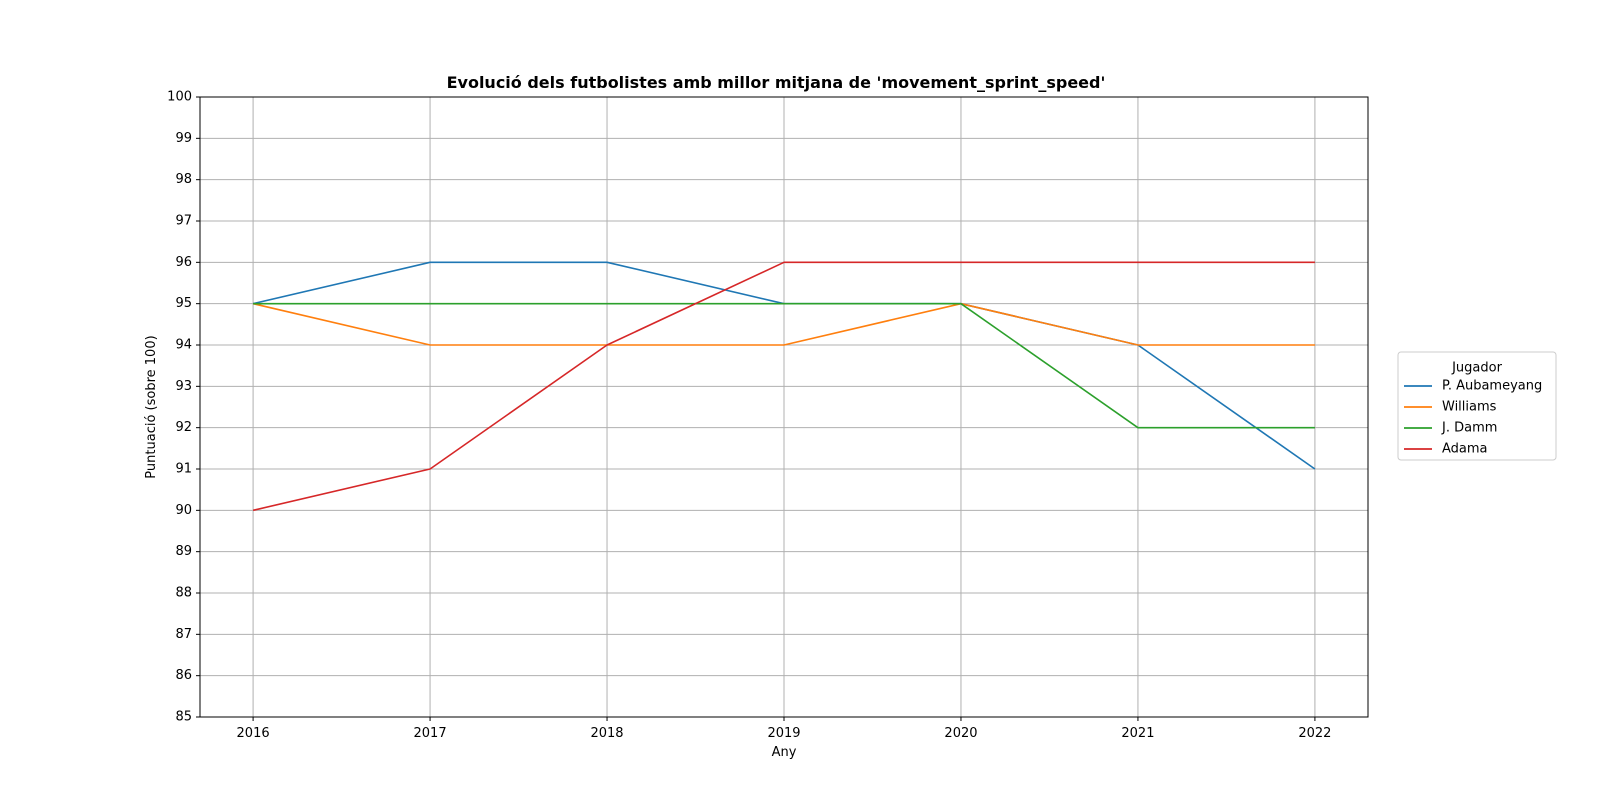 This screenshot has width=1600, height=800. What do you see at coordinates (430, 733) in the screenshot?
I see `x-tick-label: 2017` at bounding box center [430, 733].